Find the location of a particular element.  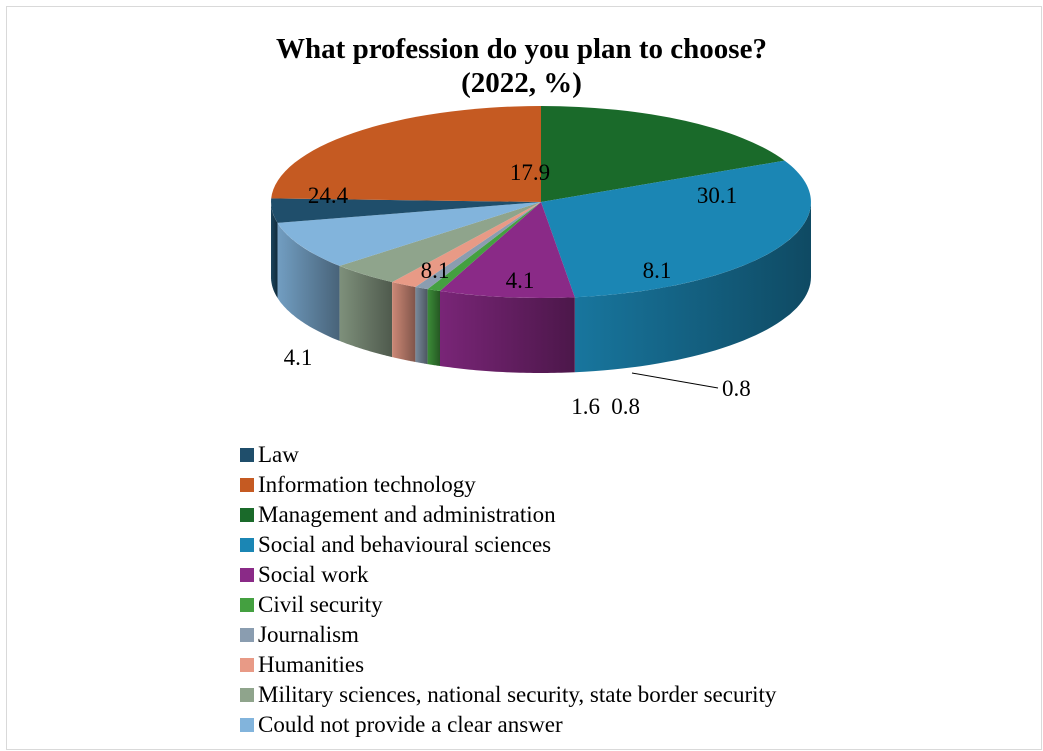

slice-side-journalism is located at coordinates (421, 326).